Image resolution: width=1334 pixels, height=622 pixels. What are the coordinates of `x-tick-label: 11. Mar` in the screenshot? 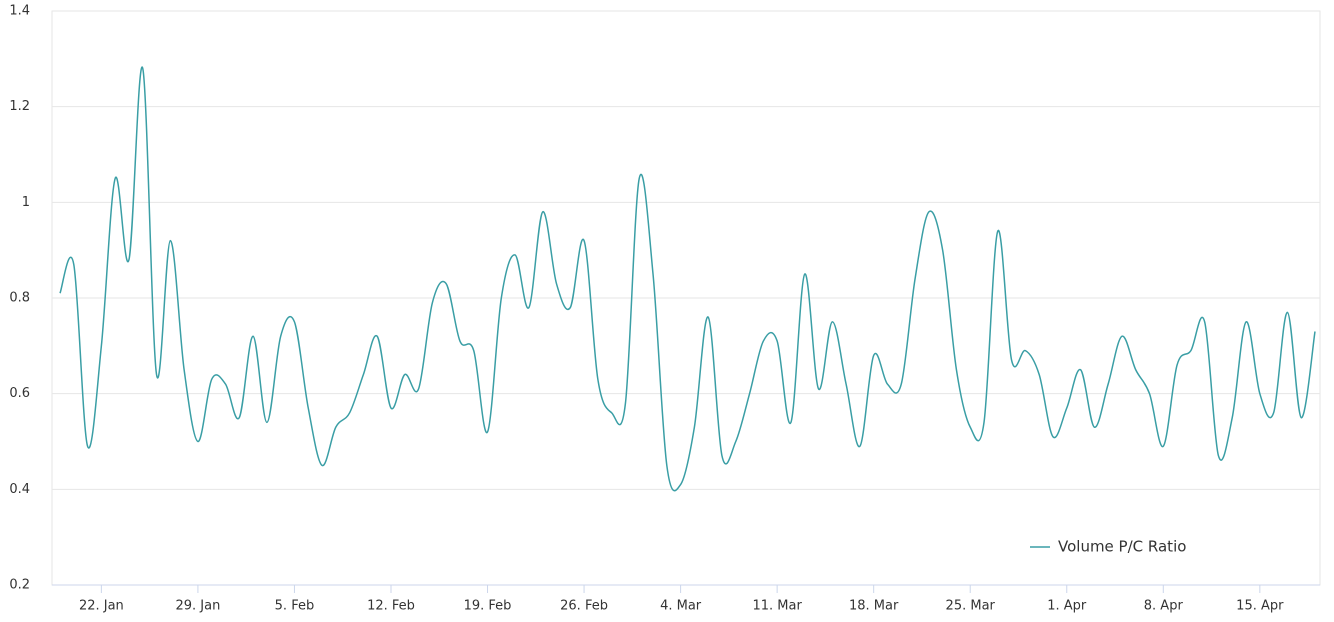 It's located at (777, 606).